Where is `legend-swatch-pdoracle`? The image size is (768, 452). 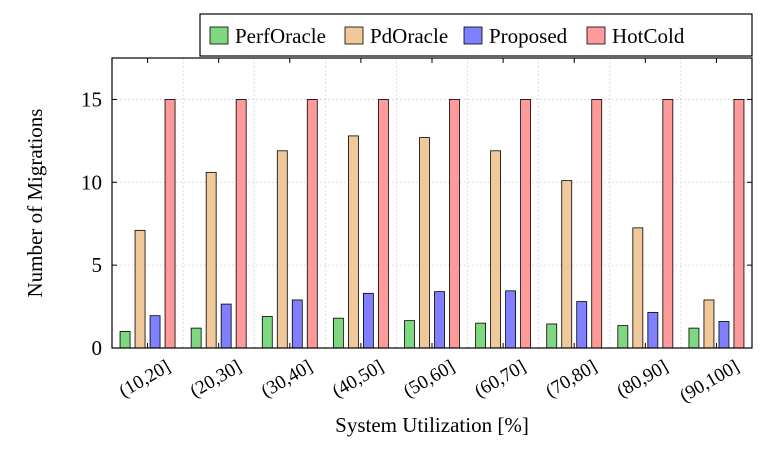
legend-swatch-pdoracle is located at coordinates (354, 35).